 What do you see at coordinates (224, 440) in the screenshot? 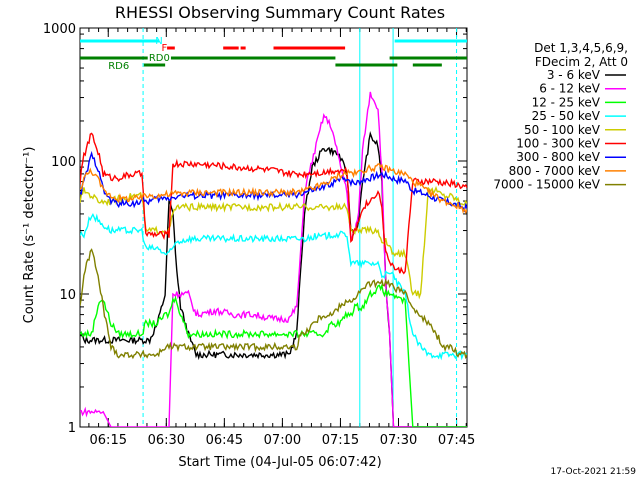
I see `x-tick-label: 06:45` at bounding box center [224, 440].